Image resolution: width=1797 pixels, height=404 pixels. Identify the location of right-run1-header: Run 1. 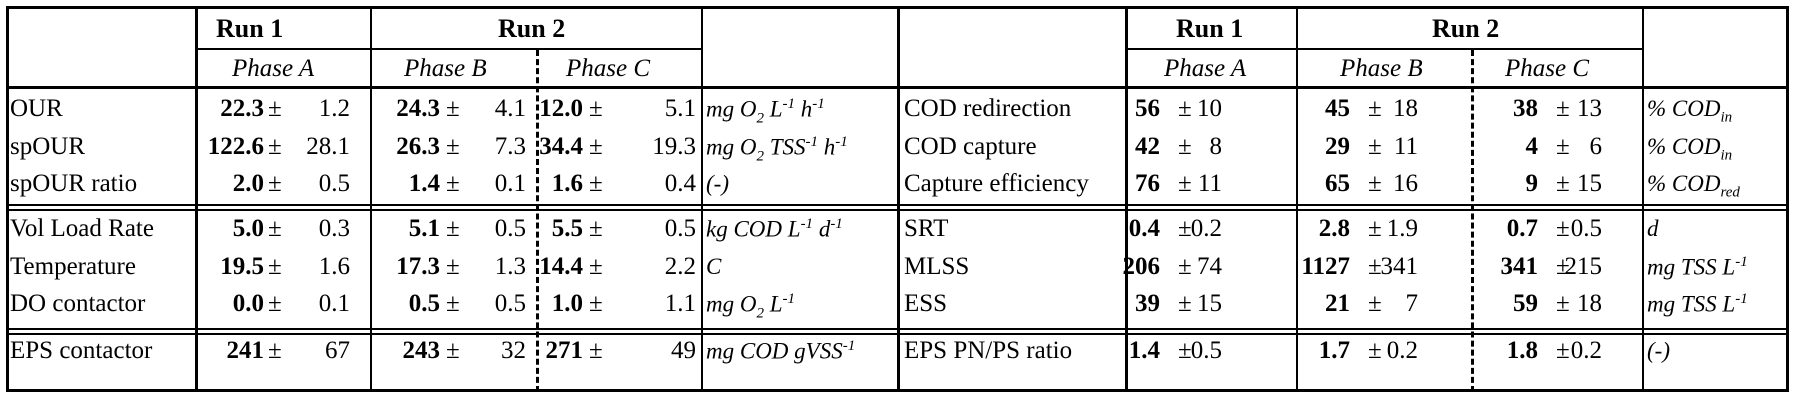
(1210, 28).